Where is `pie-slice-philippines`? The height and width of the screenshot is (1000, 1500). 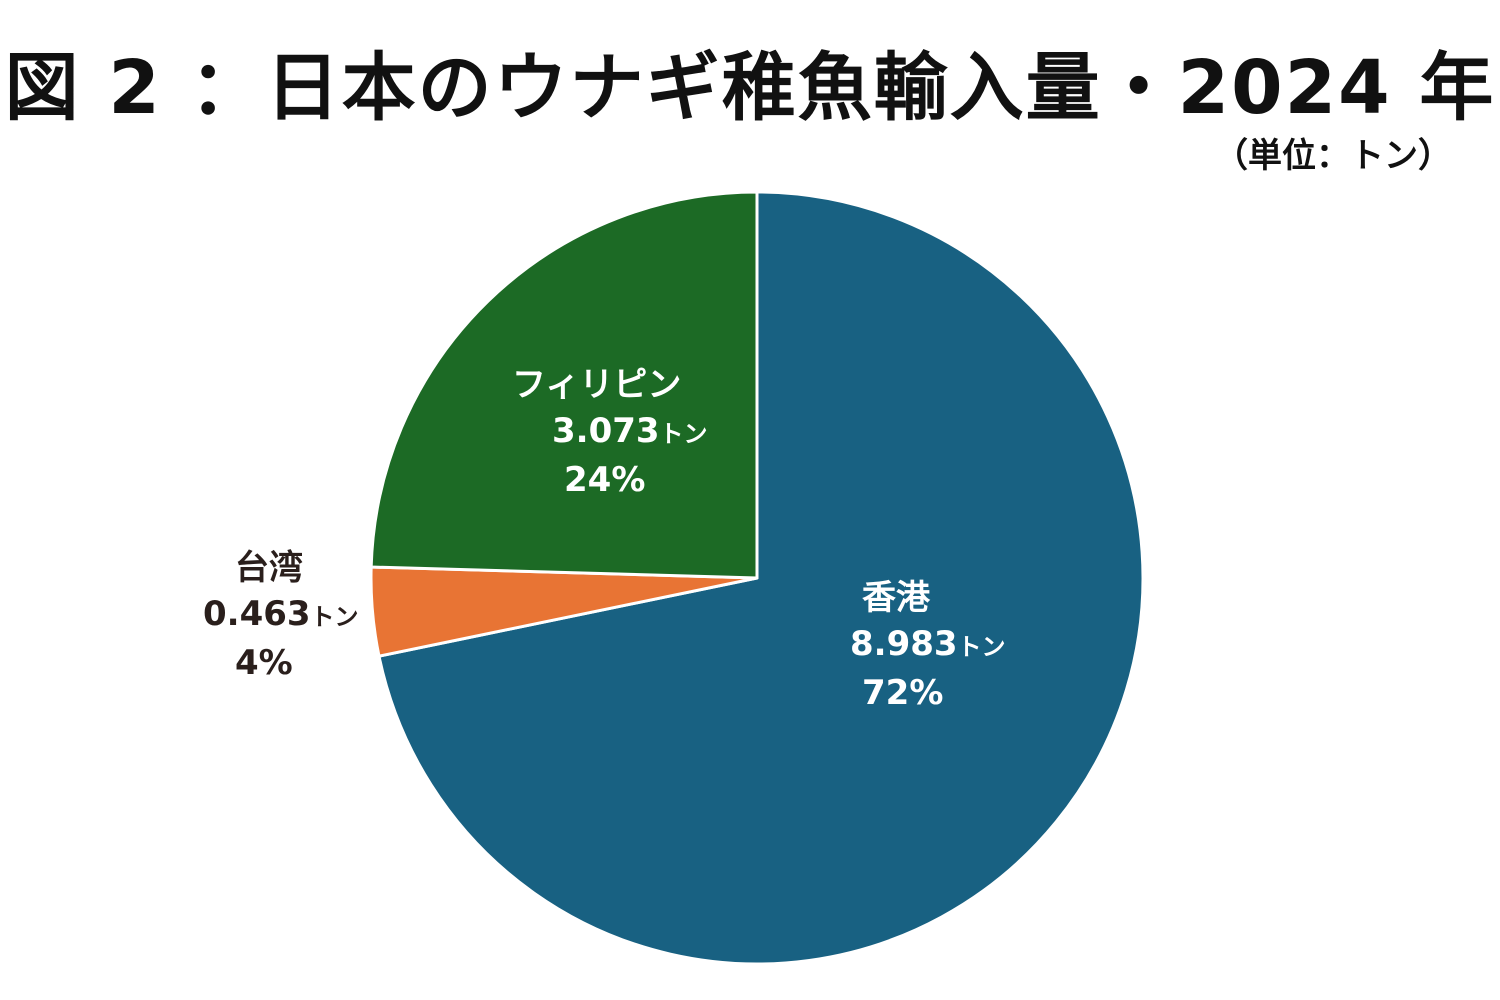
pie-slice-philippines is located at coordinates (564, 385).